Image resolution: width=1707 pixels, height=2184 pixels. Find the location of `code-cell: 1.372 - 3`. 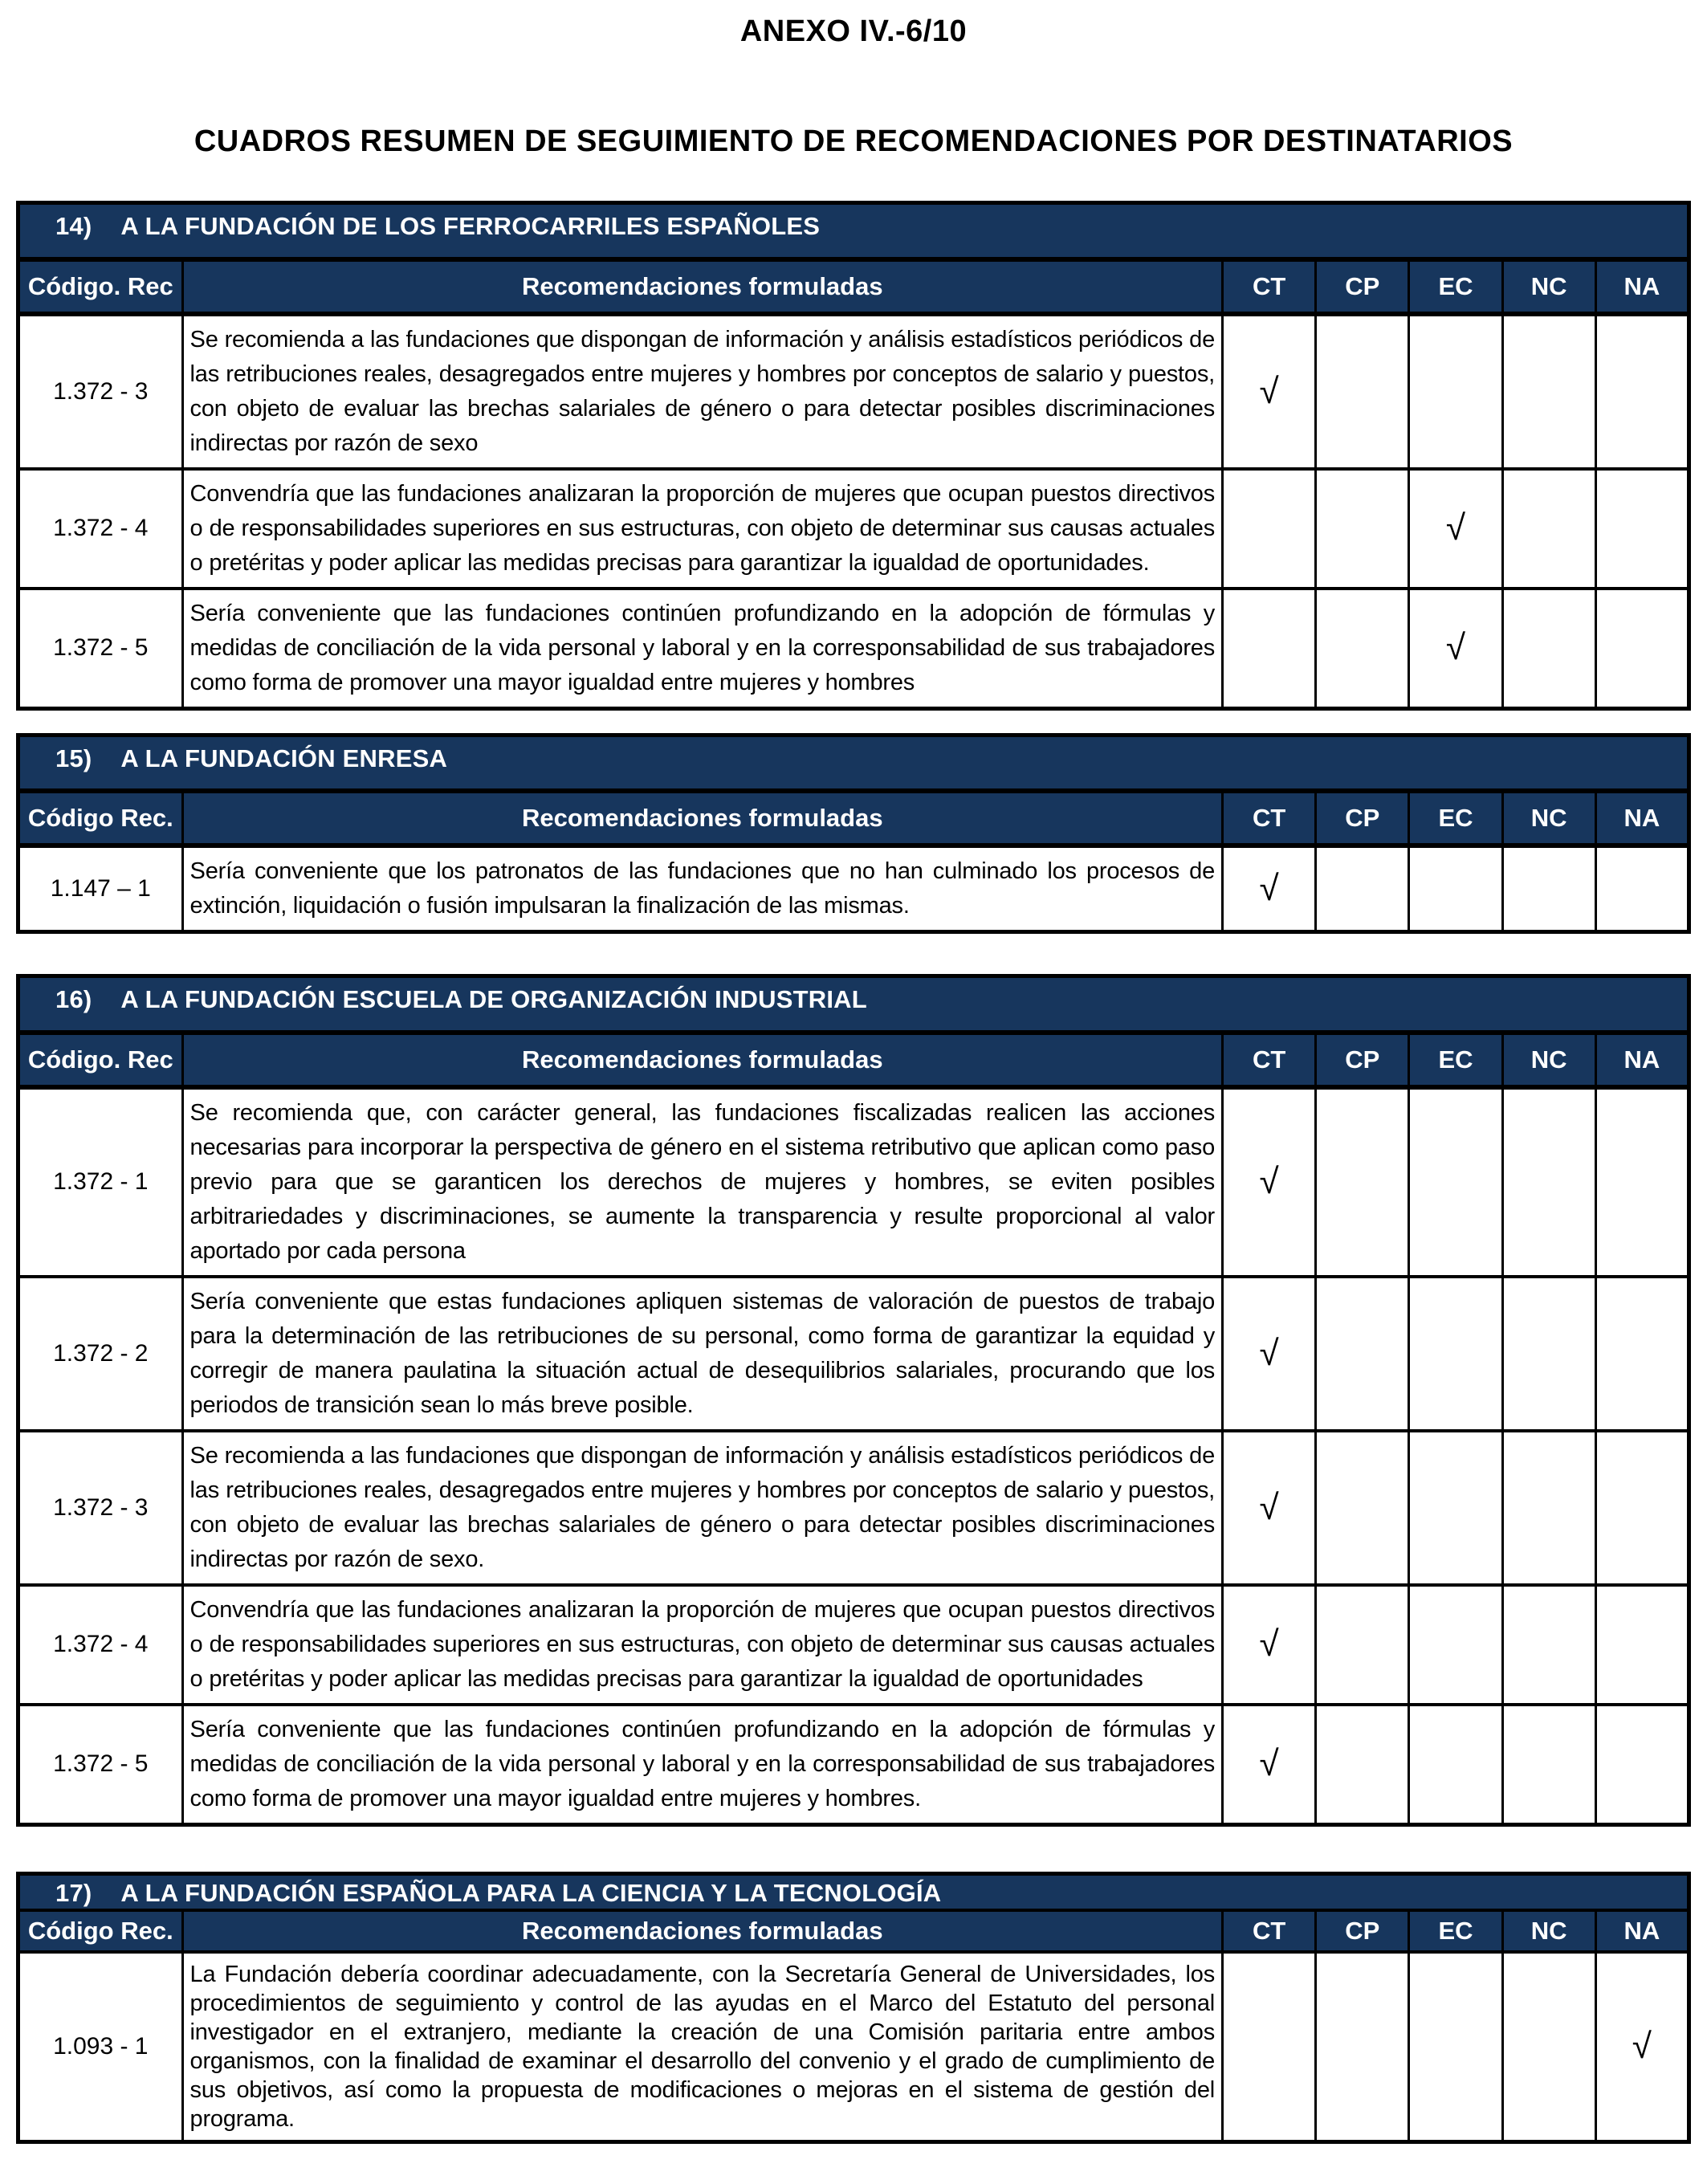

code-cell: 1.372 - 3 is located at coordinates (100, 1507).